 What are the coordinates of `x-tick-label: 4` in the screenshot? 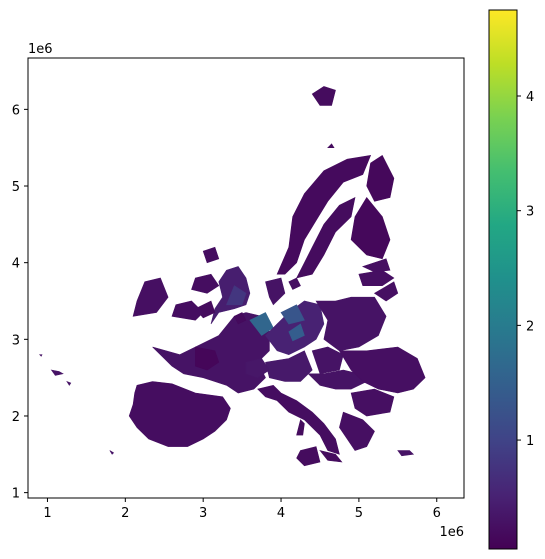 It's located at (281, 513).